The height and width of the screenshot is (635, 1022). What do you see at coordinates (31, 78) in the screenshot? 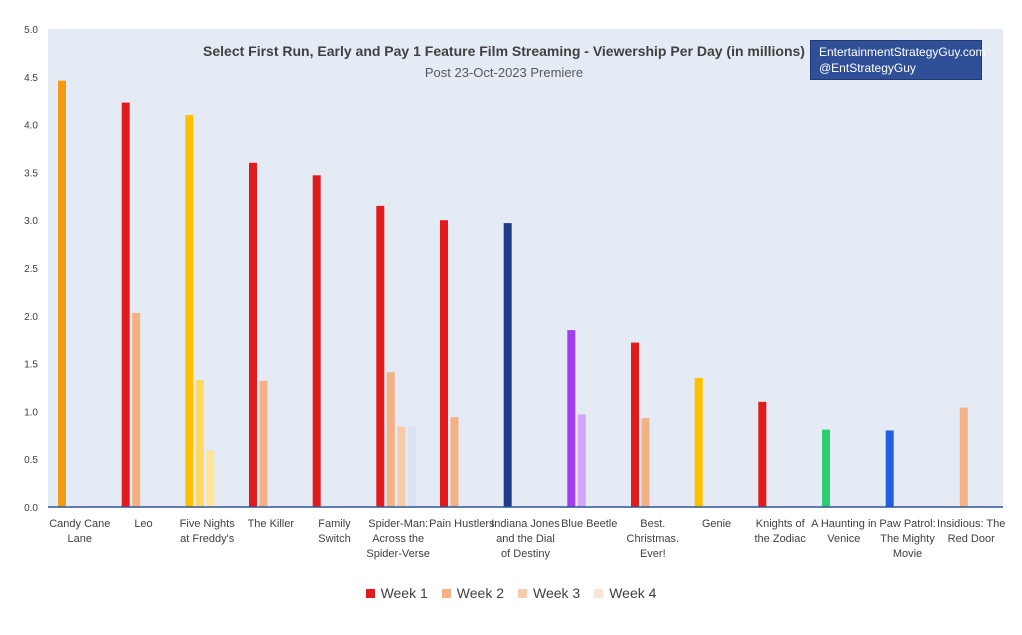
I see `y-tick-label: 4.5` at bounding box center [31, 78].